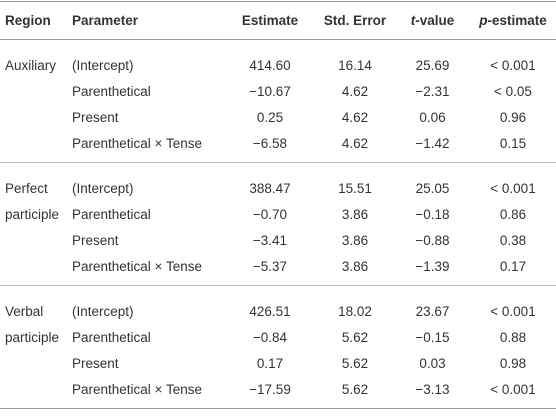 This screenshot has width=556, height=417. What do you see at coordinates (413, 20) in the screenshot?
I see `header-italic: t` at bounding box center [413, 20].